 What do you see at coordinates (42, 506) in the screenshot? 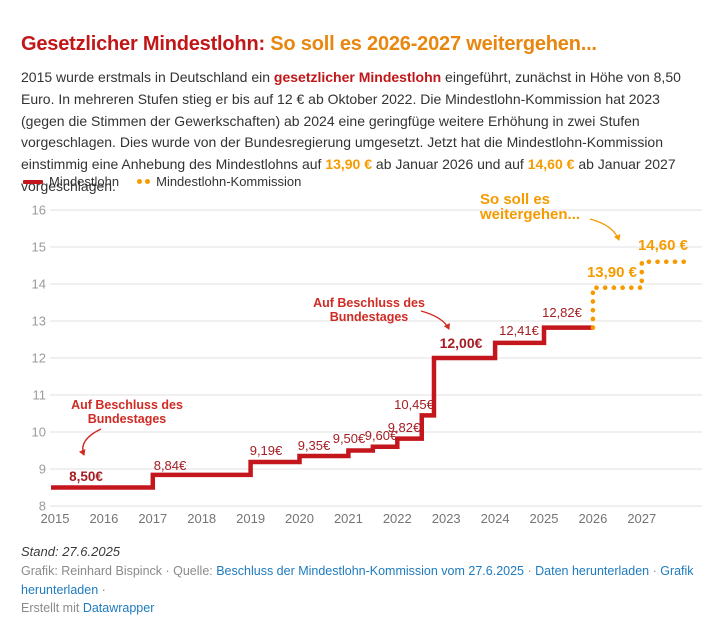
I see `y-tick-label: 8` at bounding box center [42, 506].